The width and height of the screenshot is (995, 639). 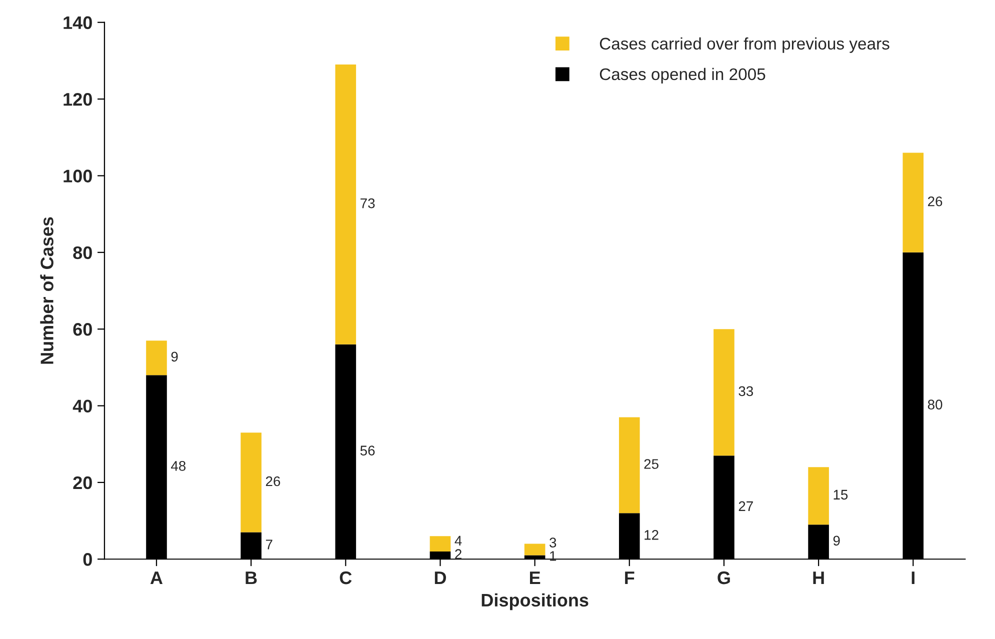 What do you see at coordinates (78, 99) in the screenshot?
I see `y-tick-label: 120` at bounding box center [78, 99].